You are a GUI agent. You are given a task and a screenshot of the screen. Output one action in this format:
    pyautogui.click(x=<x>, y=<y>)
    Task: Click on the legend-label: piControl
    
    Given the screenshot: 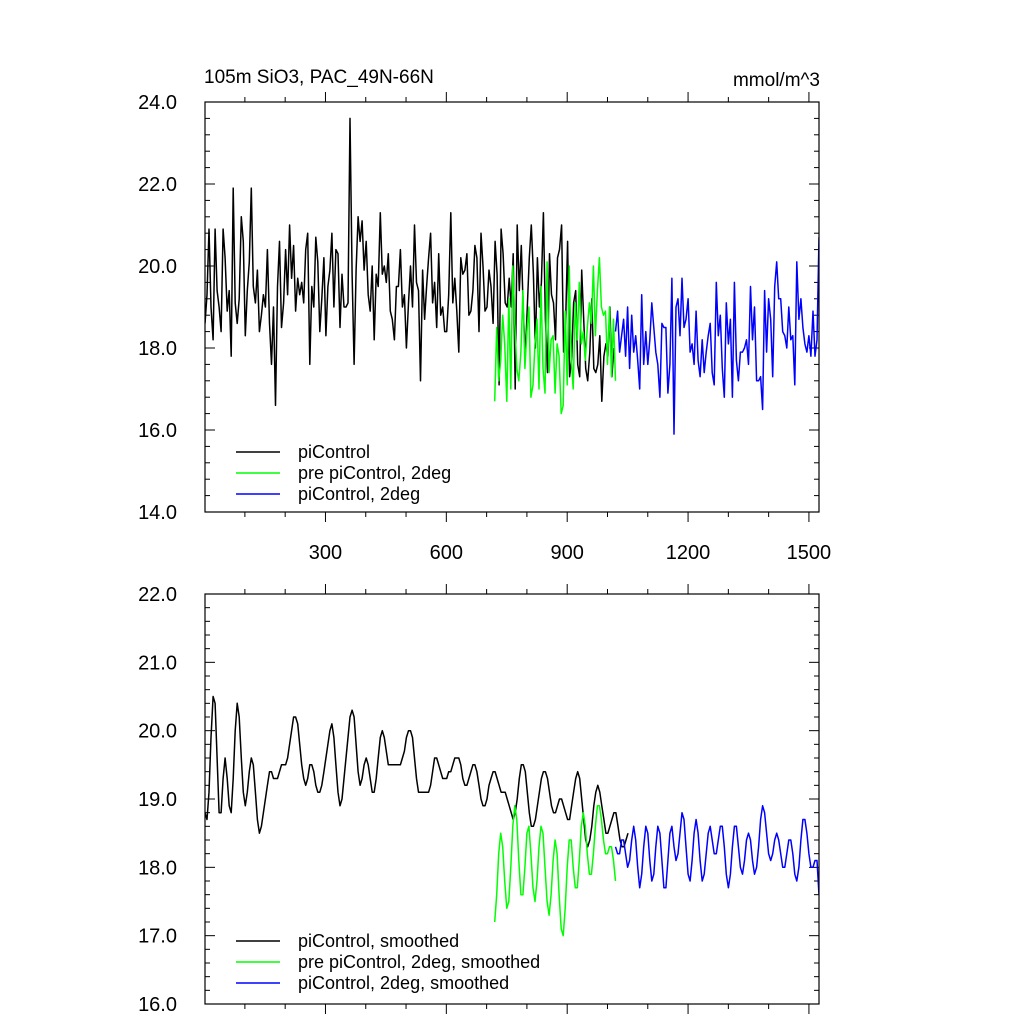 What is the action you would take?
    pyautogui.click(x=334, y=452)
    